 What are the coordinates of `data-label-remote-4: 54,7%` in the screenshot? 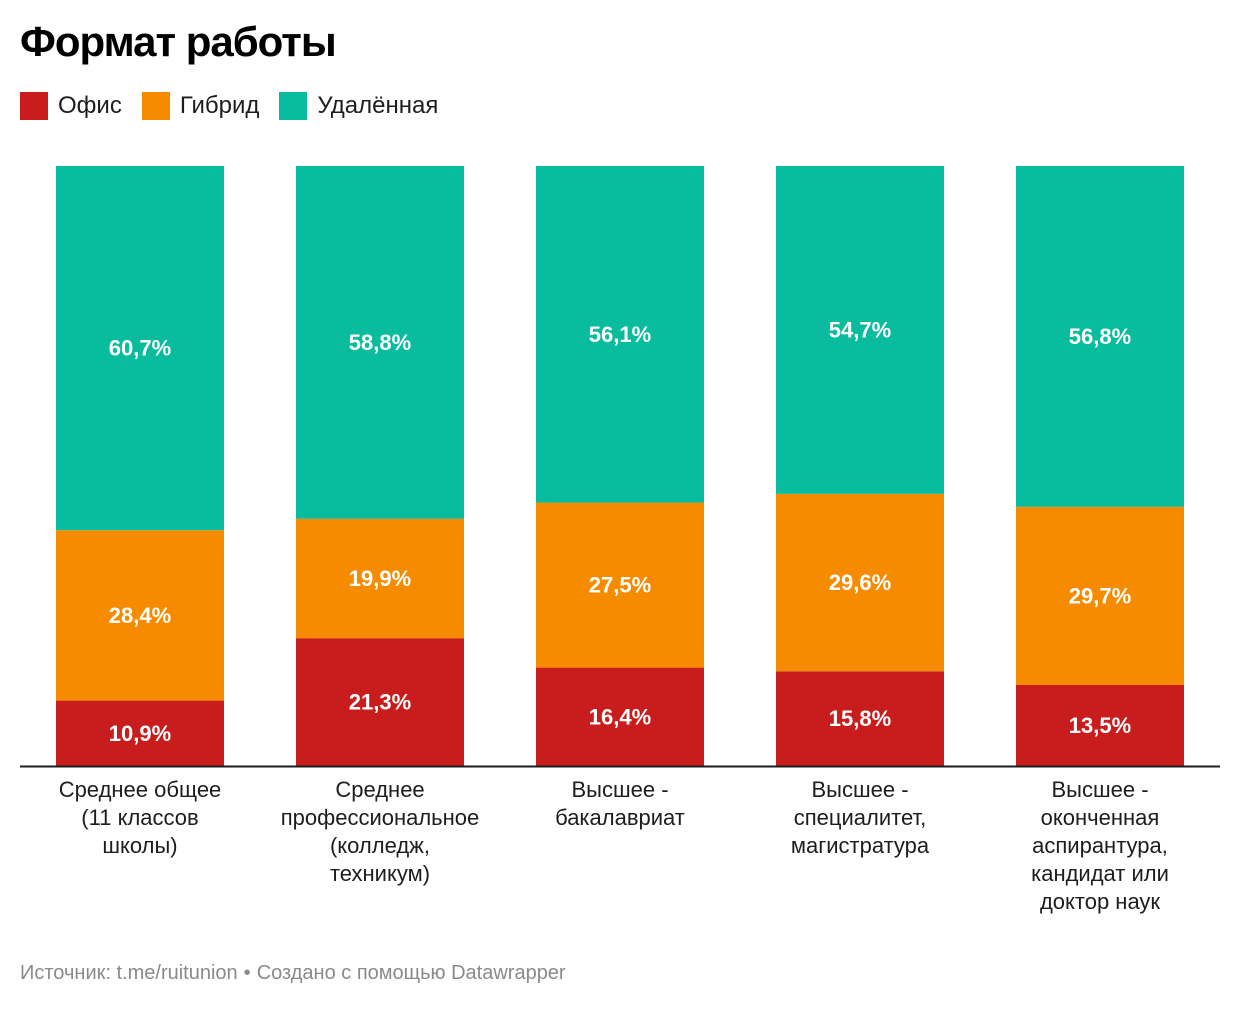 It's located at (860, 329).